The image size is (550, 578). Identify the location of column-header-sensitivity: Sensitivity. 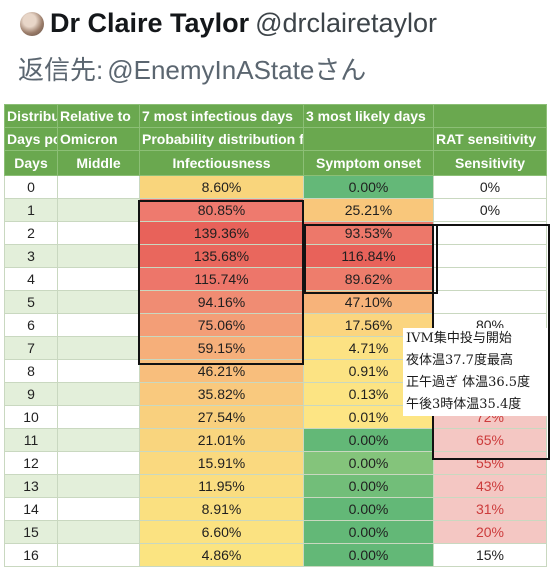
(490, 163).